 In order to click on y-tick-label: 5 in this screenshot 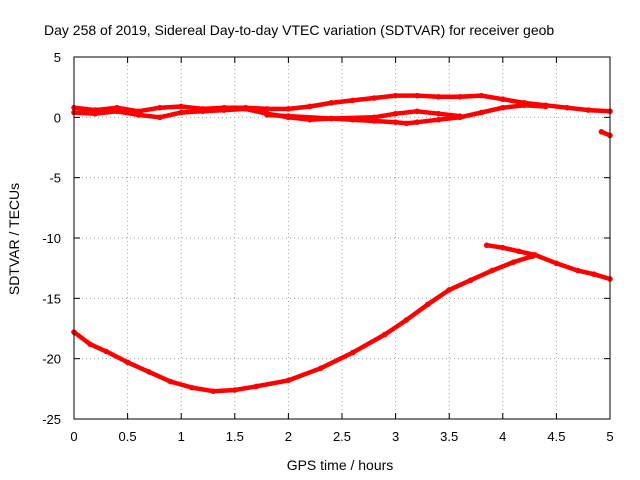, I will do `click(57, 57)`.